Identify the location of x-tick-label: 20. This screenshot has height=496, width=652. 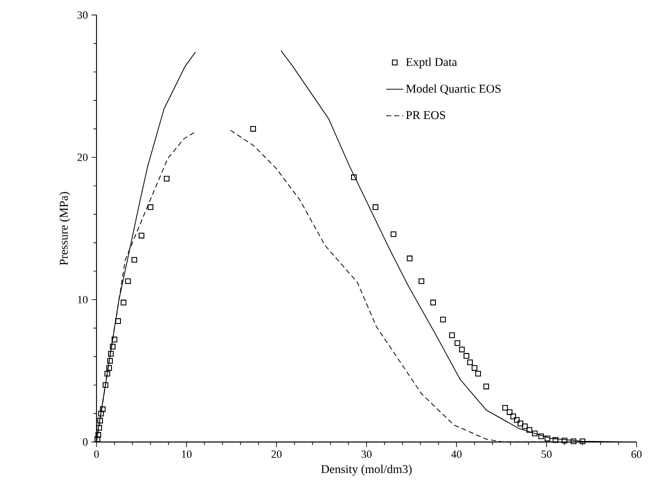
(277, 454).